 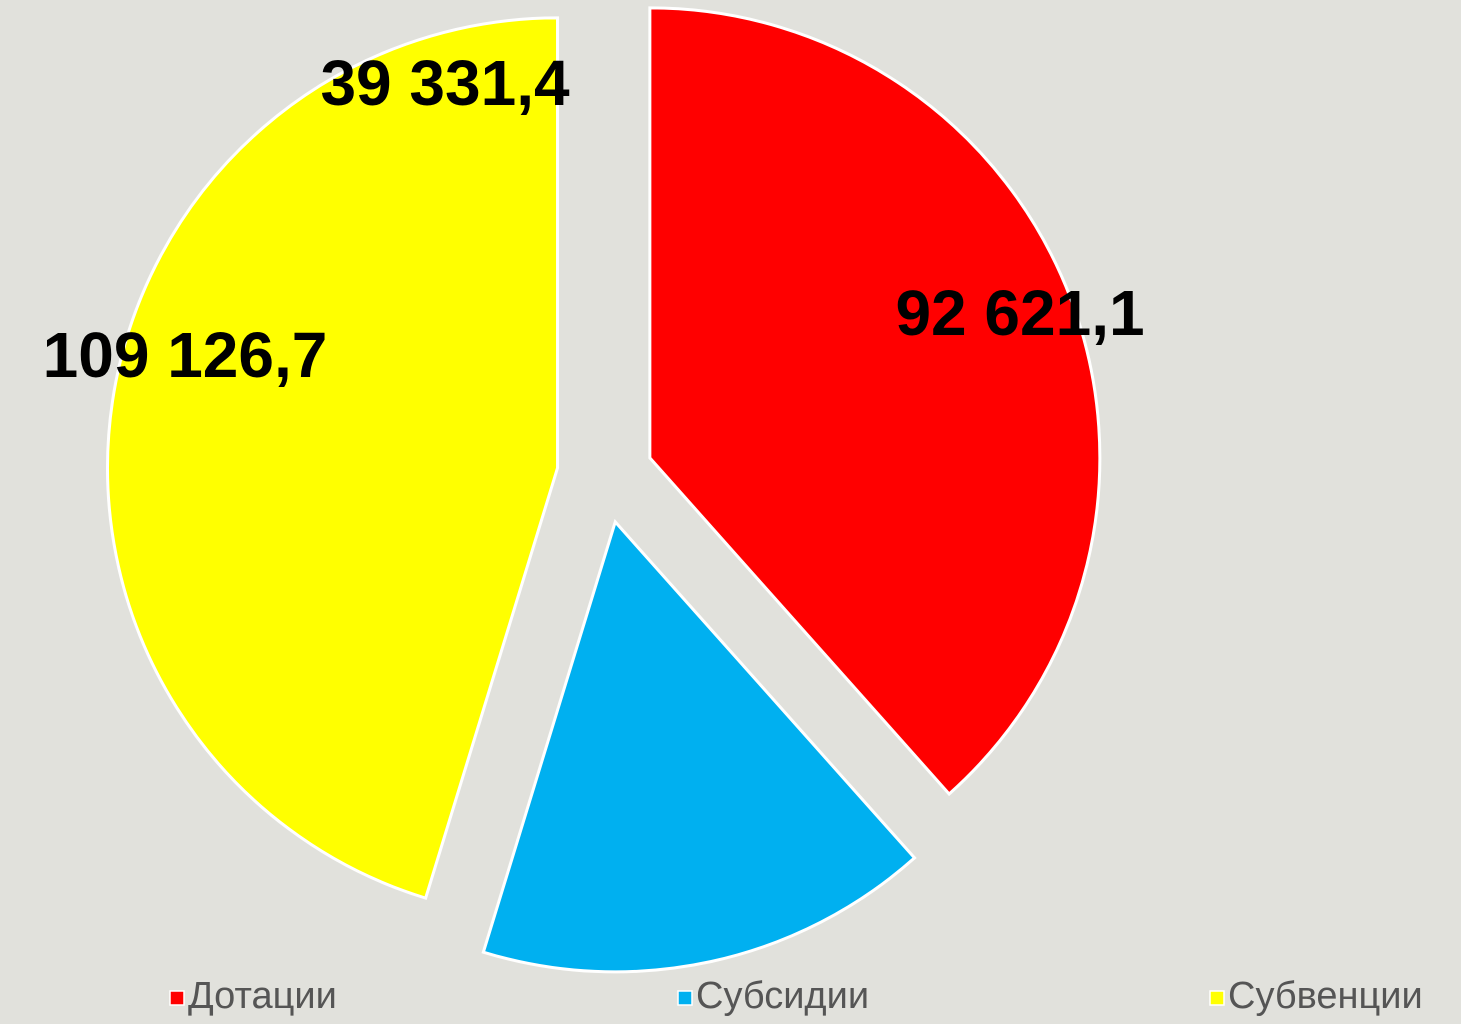 I want to click on pie-slice, so click(x=699, y=746).